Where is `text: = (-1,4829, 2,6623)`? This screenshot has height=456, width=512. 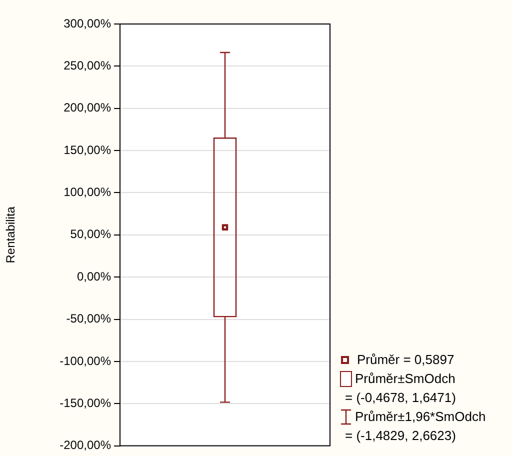
text: = (-1,4829, 2,6623) is located at coordinates (400, 436).